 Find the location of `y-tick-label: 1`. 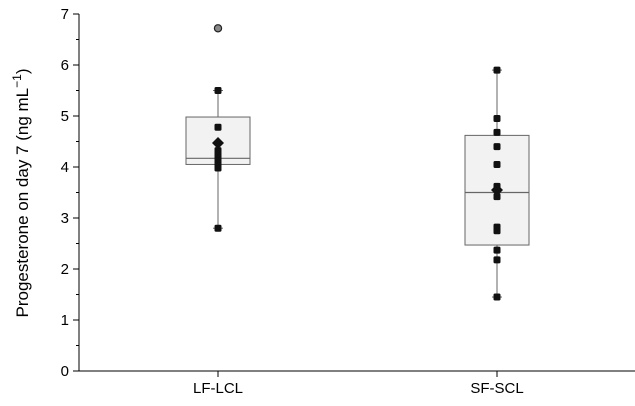

y-tick-label: 1 is located at coordinates (65, 320).